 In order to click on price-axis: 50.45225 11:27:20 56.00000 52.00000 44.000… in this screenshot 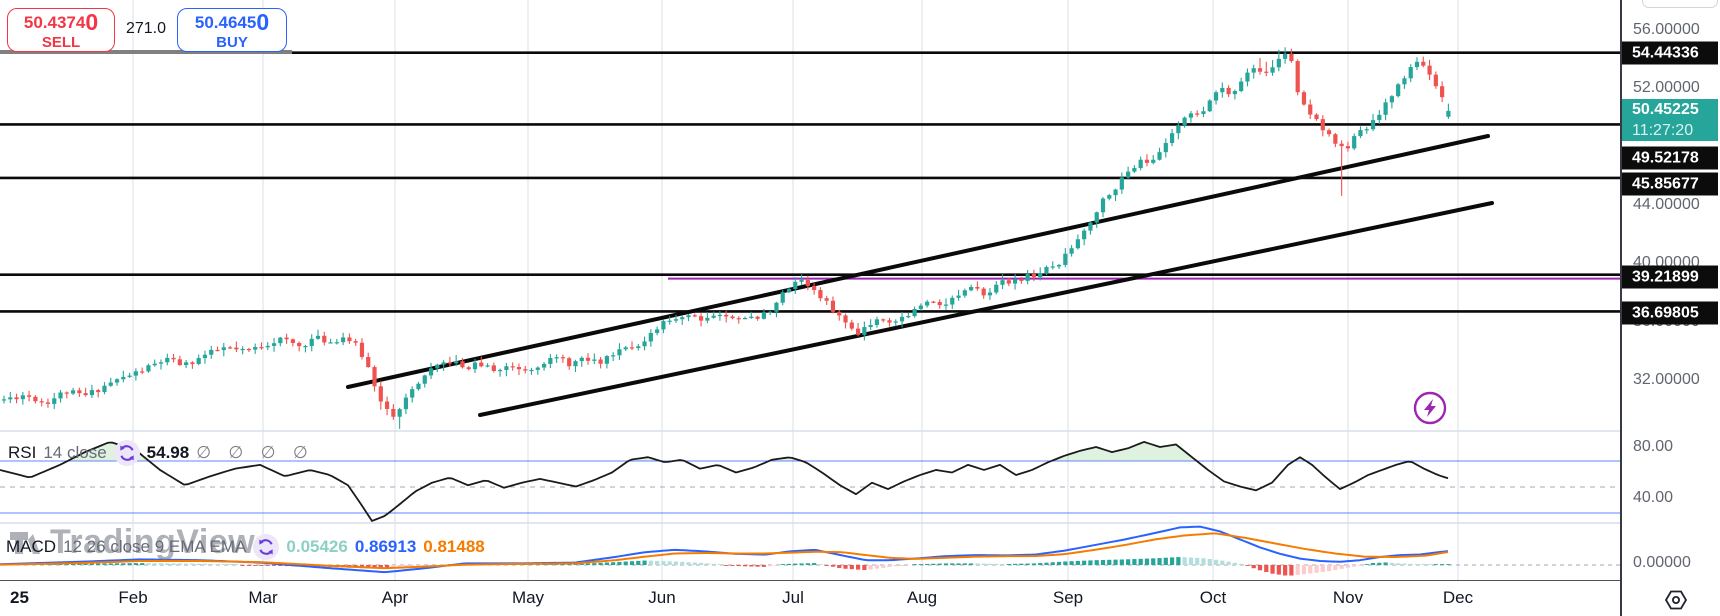, I will do `click(1670, 308)`.